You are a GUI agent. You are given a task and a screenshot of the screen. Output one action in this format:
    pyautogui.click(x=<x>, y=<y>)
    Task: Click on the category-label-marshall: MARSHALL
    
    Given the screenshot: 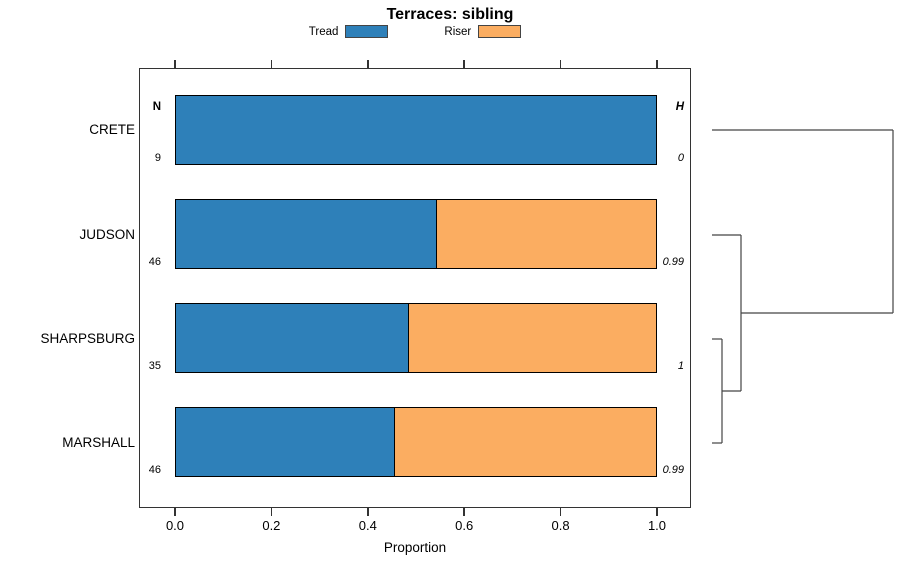 What is the action you would take?
    pyautogui.click(x=98, y=442)
    